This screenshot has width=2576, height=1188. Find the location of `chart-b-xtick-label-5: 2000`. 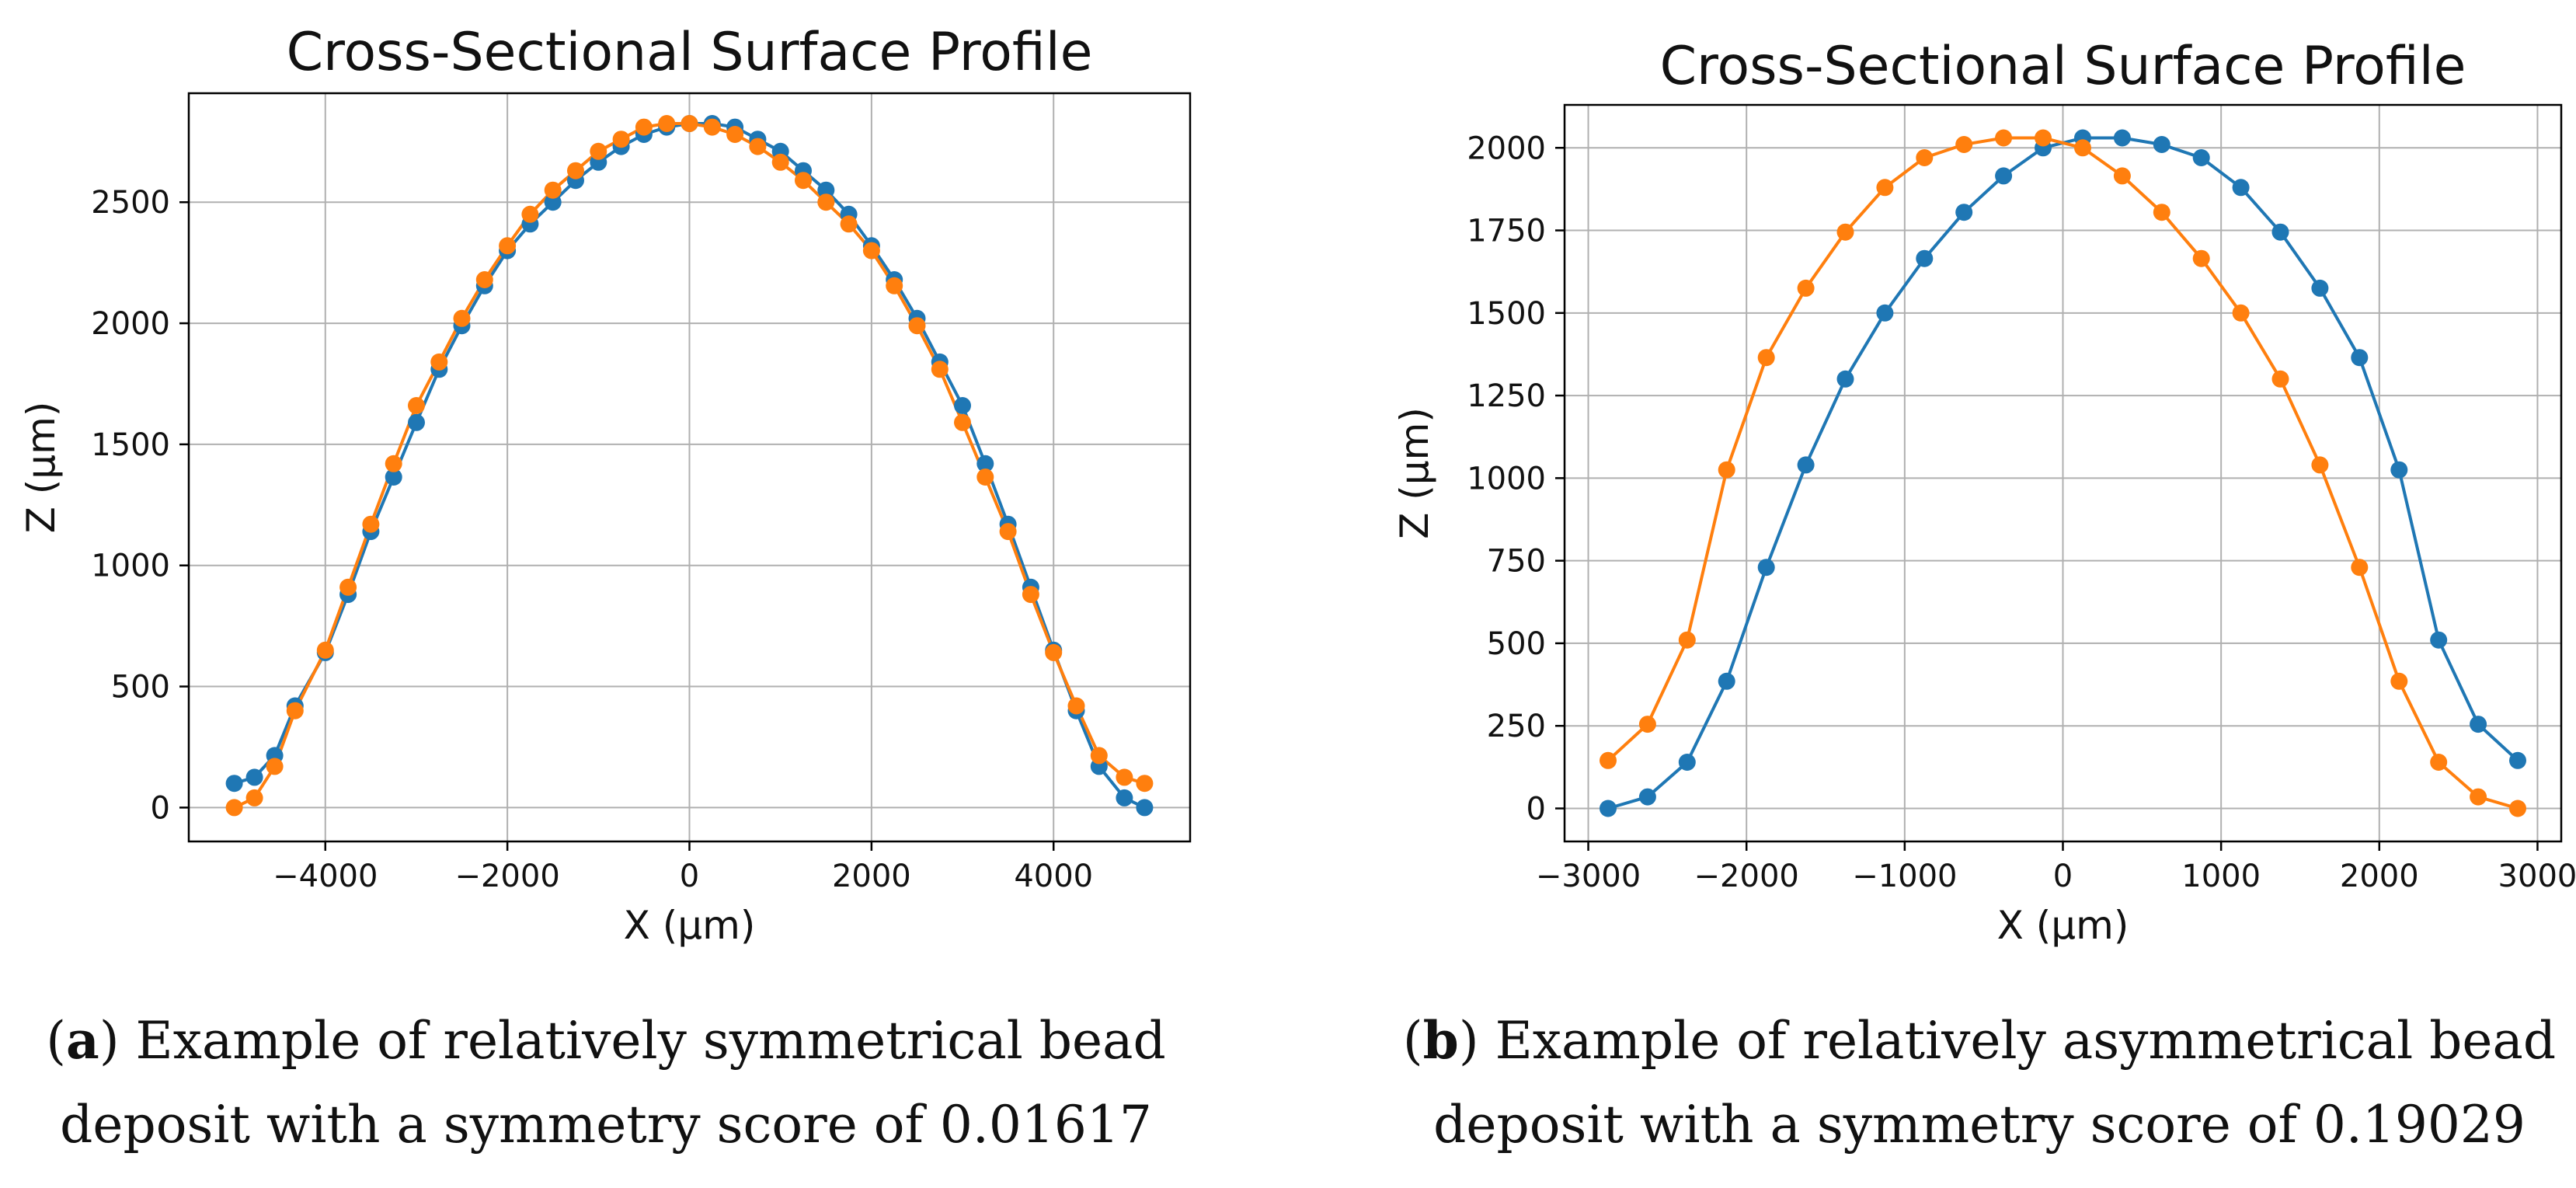

chart-b-xtick-label-5: 2000 is located at coordinates (2379, 876).